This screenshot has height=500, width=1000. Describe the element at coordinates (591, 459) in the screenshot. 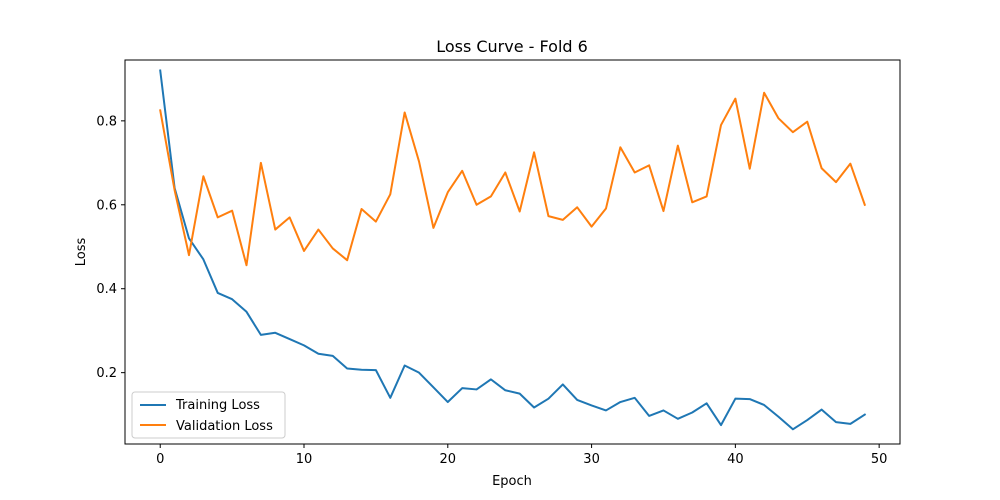

I see `x-tick-label: 30` at that location.